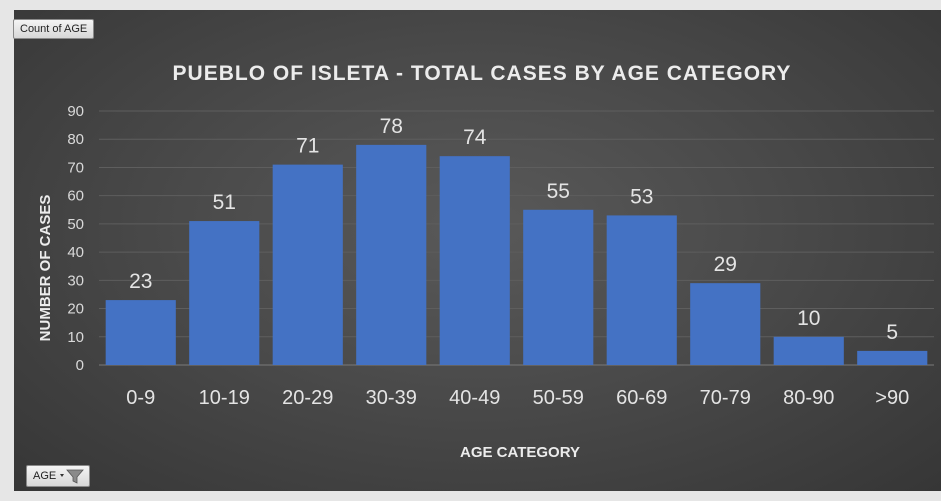 The width and height of the screenshot is (941, 501). Describe the element at coordinates (140, 398) in the screenshot. I see `x-tick-label: 0-9` at that location.